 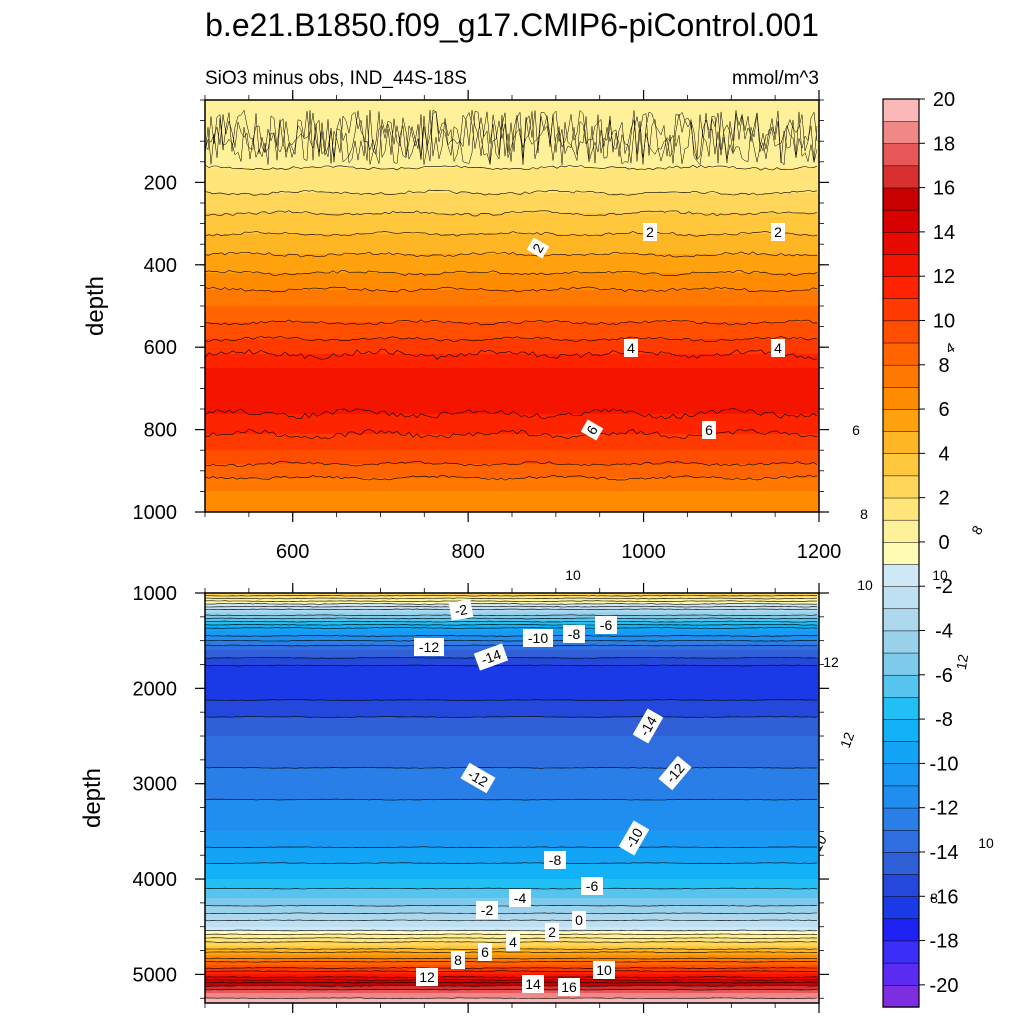 What do you see at coordinates (606, 625) in the screenshot?
I see `contour-label-text: -6` at bounding box center [606, 625].